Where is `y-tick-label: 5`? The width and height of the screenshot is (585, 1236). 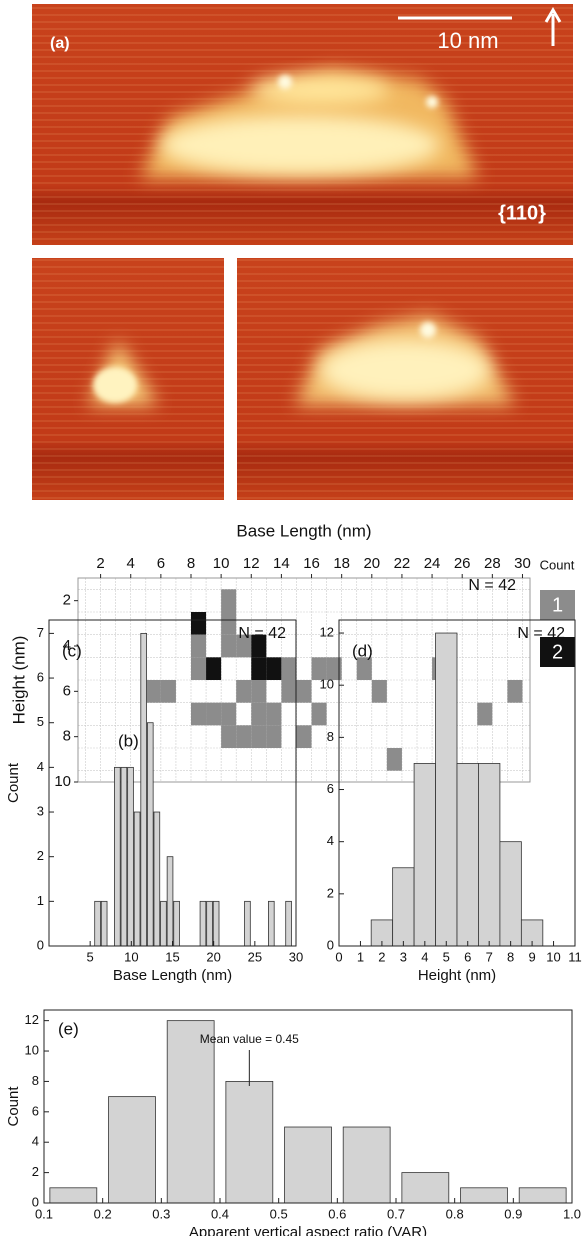
y-tick-label: 5 is located at coordinates (40, 721).